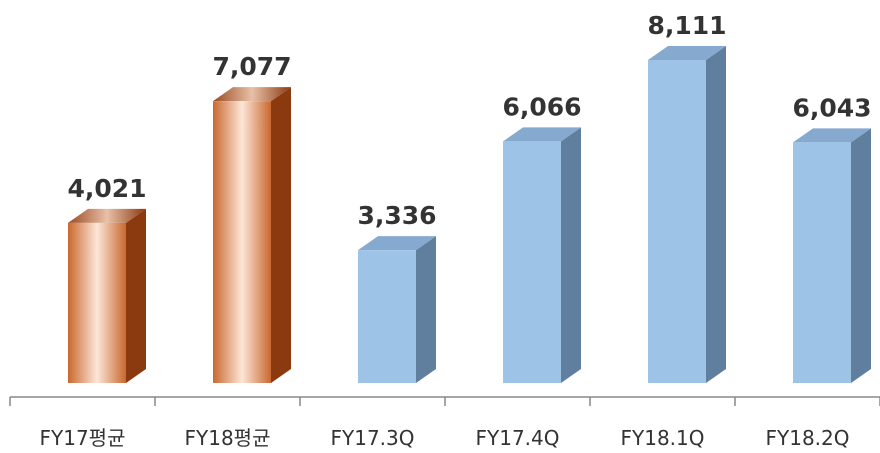  Describe the element at coordinates (396, 215) in the screenshot. I see `value-label: 3,336` at that location.